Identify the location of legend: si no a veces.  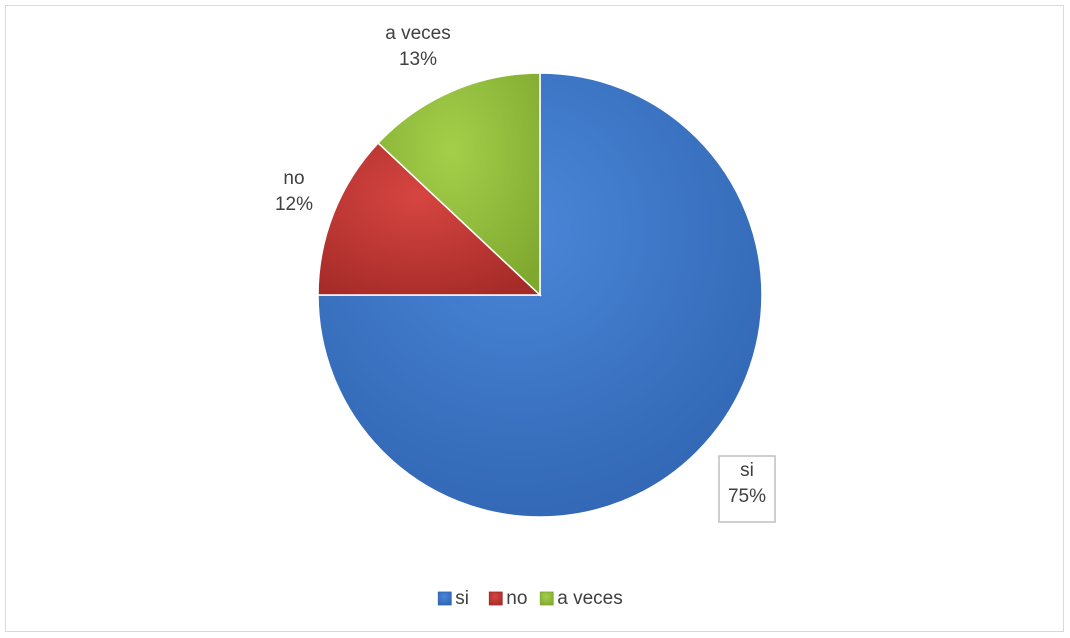
(530, 598).